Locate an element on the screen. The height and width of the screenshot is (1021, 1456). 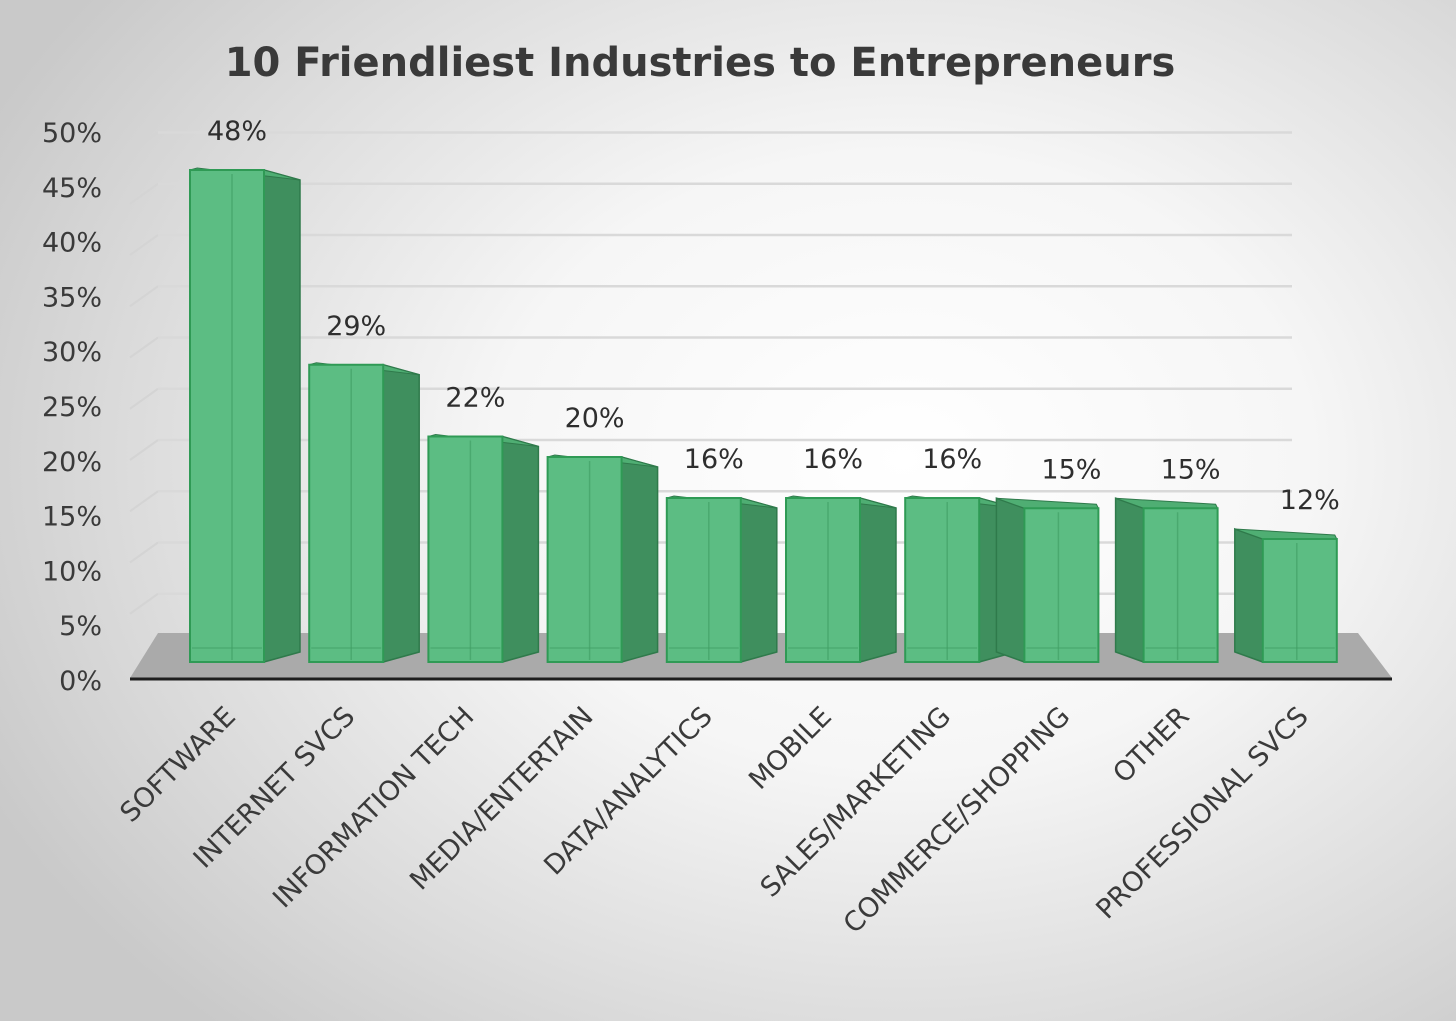
data-label: 20% is located at coordinates (595, 418).